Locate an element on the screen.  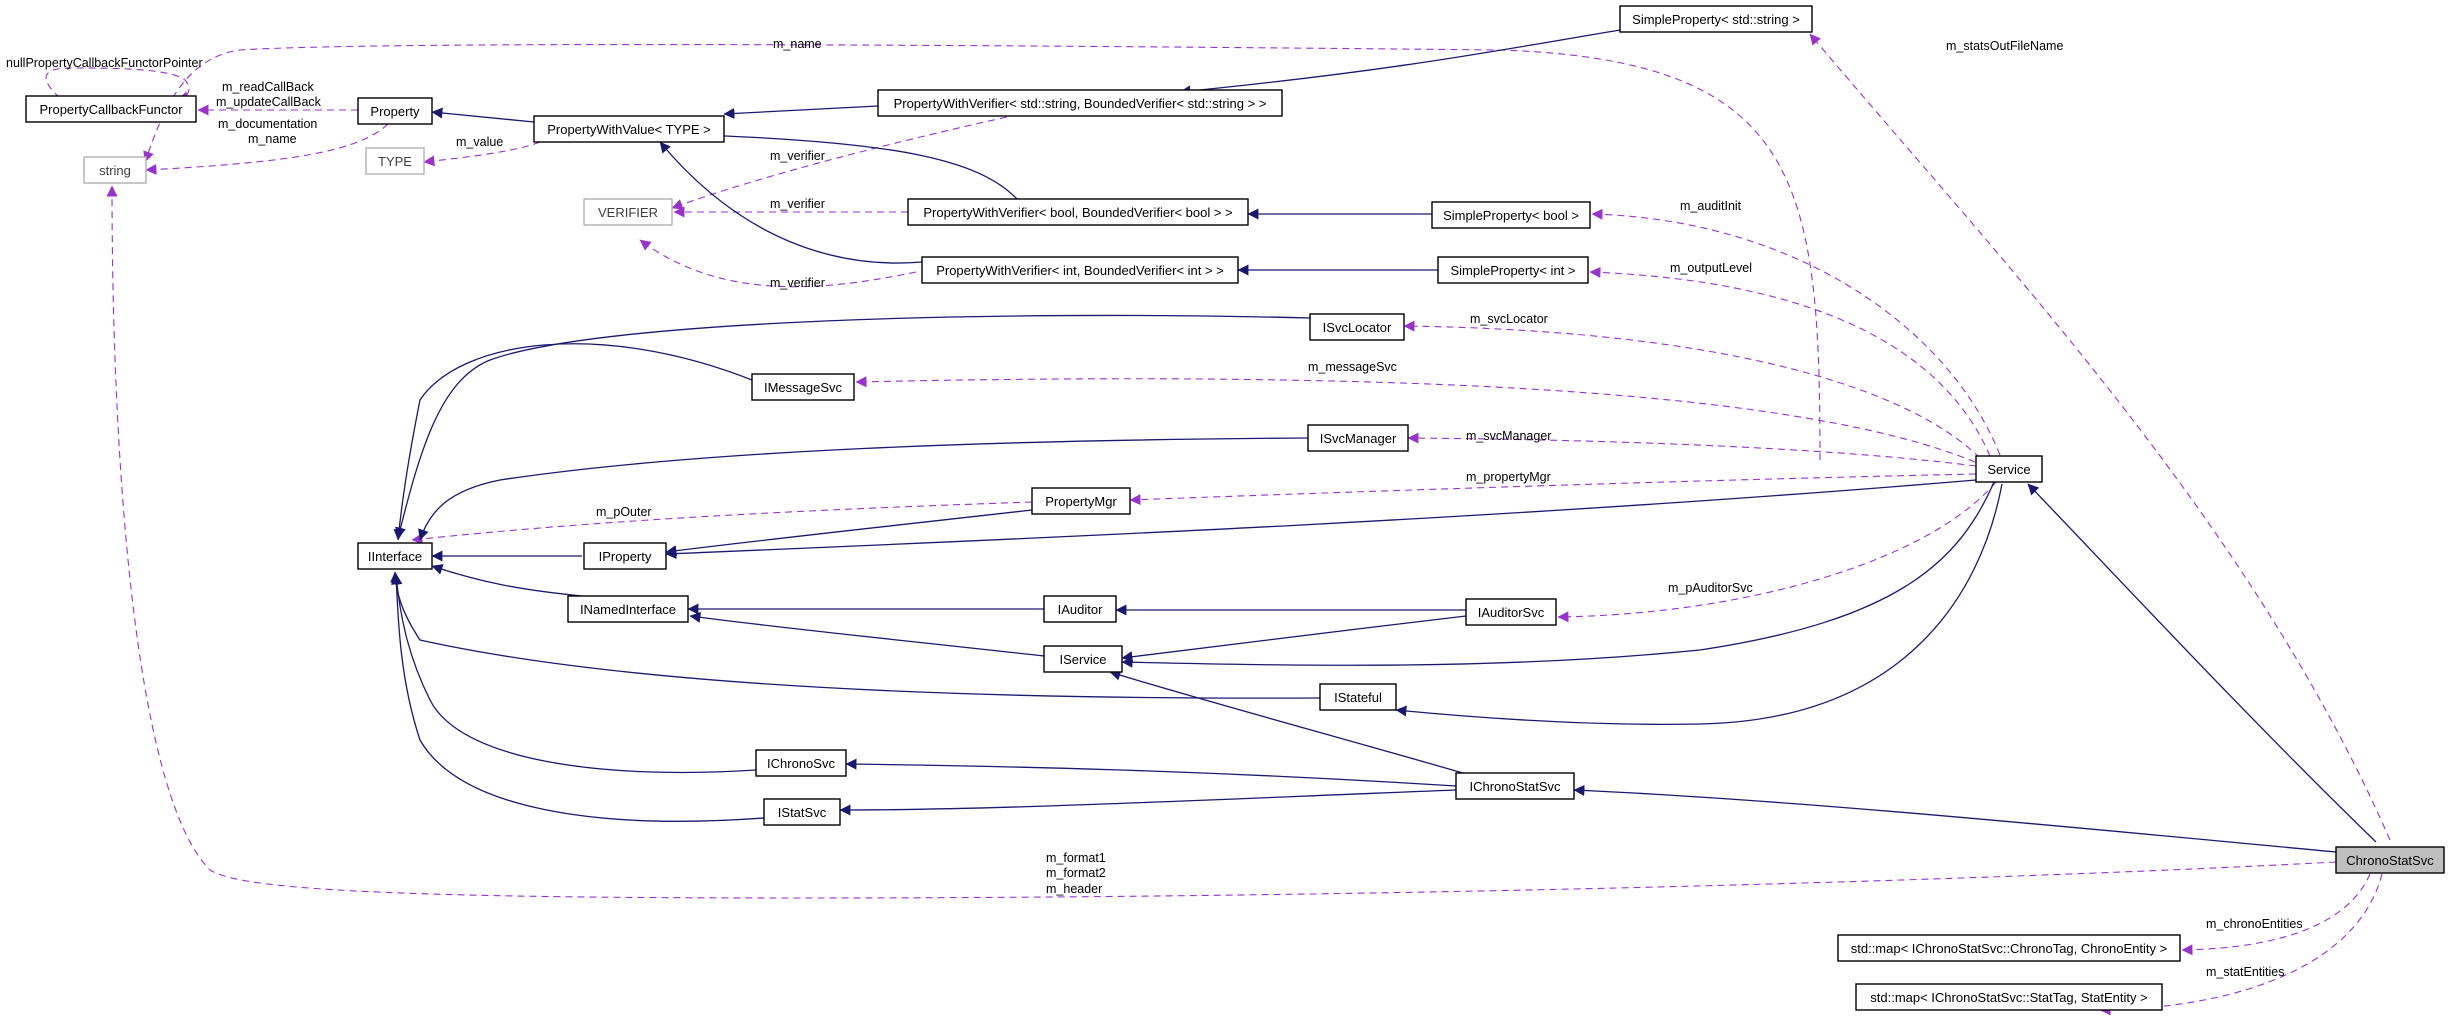
label-m-propertymgr: m_propertyMgr is located at coordinates (1508, 477).